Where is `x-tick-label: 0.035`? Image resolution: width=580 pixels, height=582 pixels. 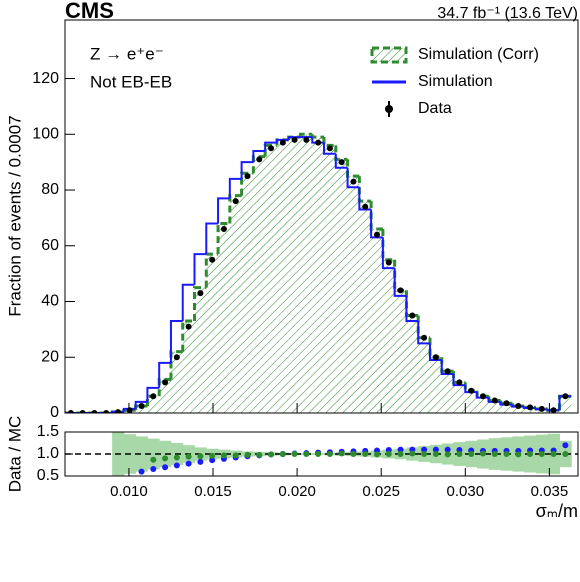 x-tick-label: 0.035 is located at coordinates (550, 491).